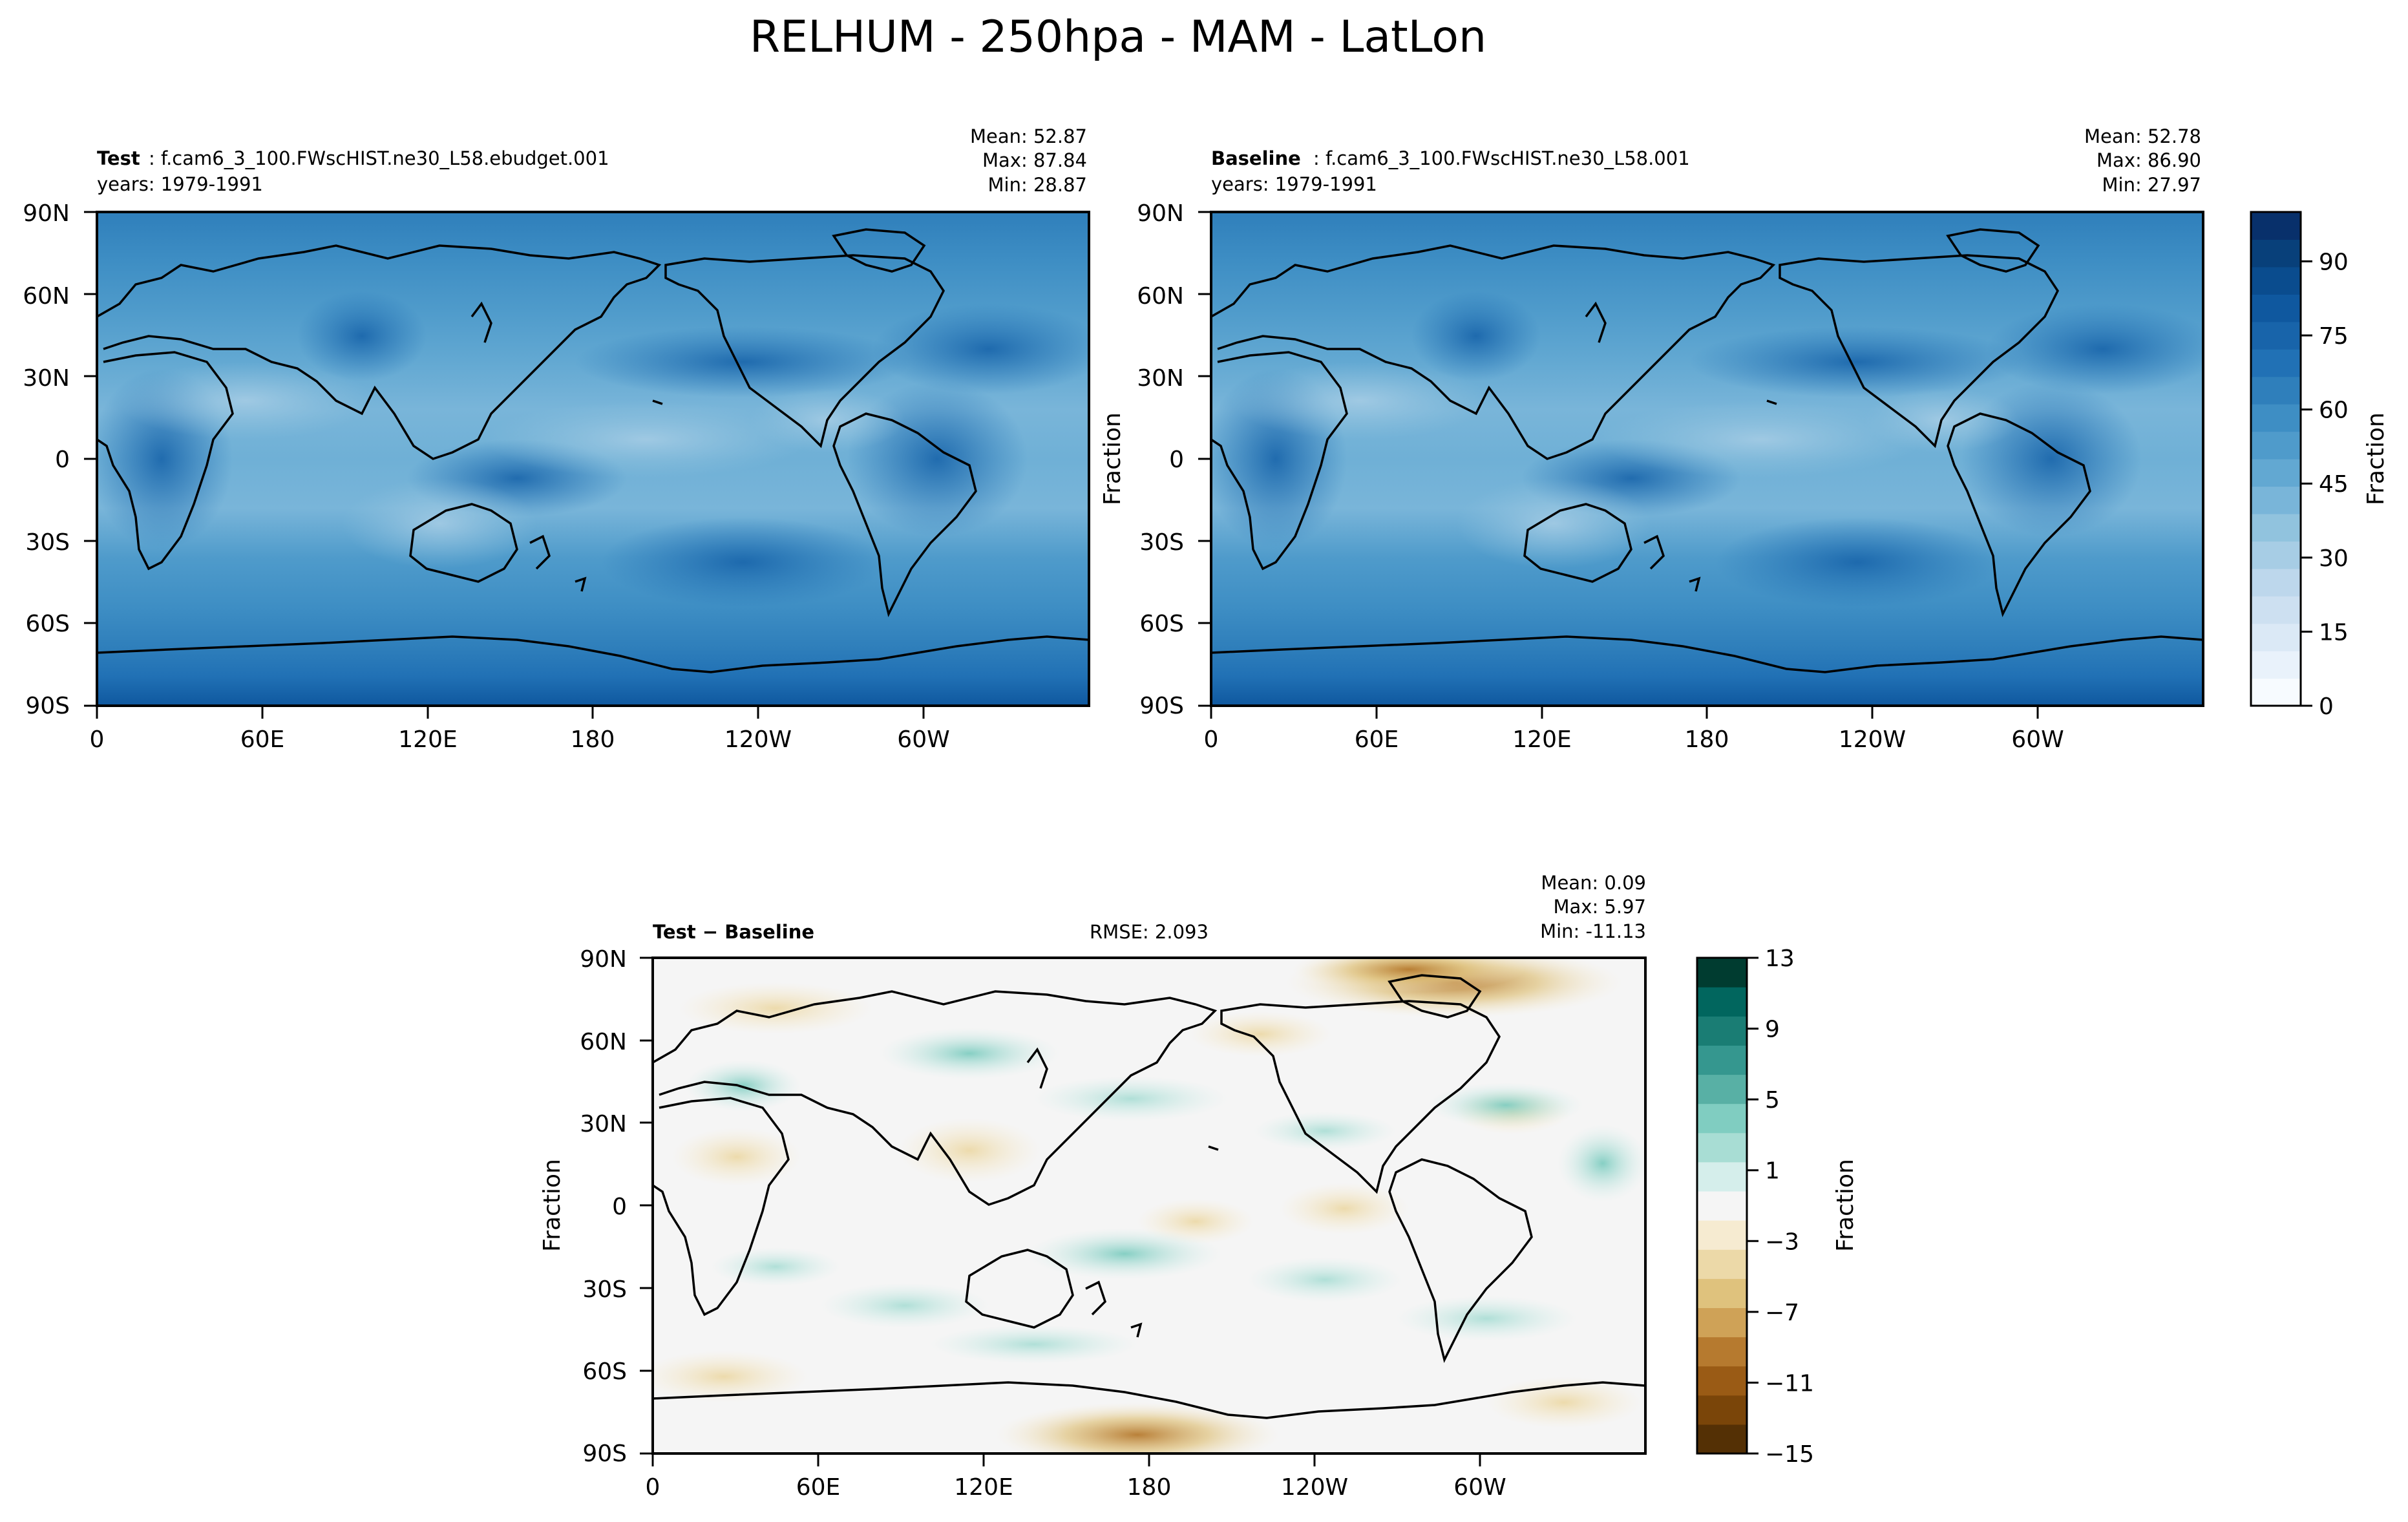 Image resolution: width=2408 pixels, height=1522 pixels. I want to click on baseline-y-axis: 90N 60N 30N 0 30S 60S 90S, so click(1174, 459).